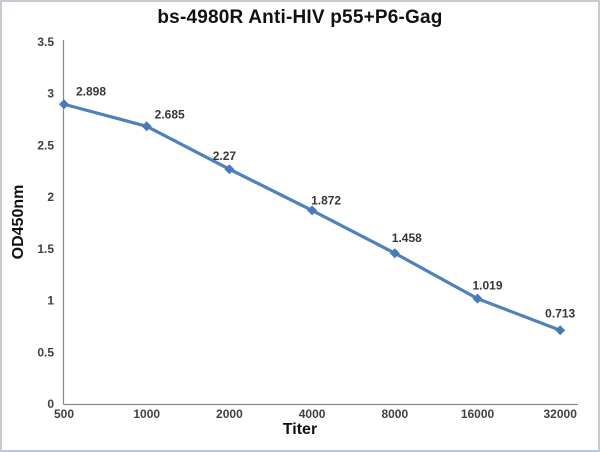 This screenshot has width=600, height=452. Describe the element at coordinates (312, 414) in the screenshot. I see `x-tick-label: 4000` at that location.